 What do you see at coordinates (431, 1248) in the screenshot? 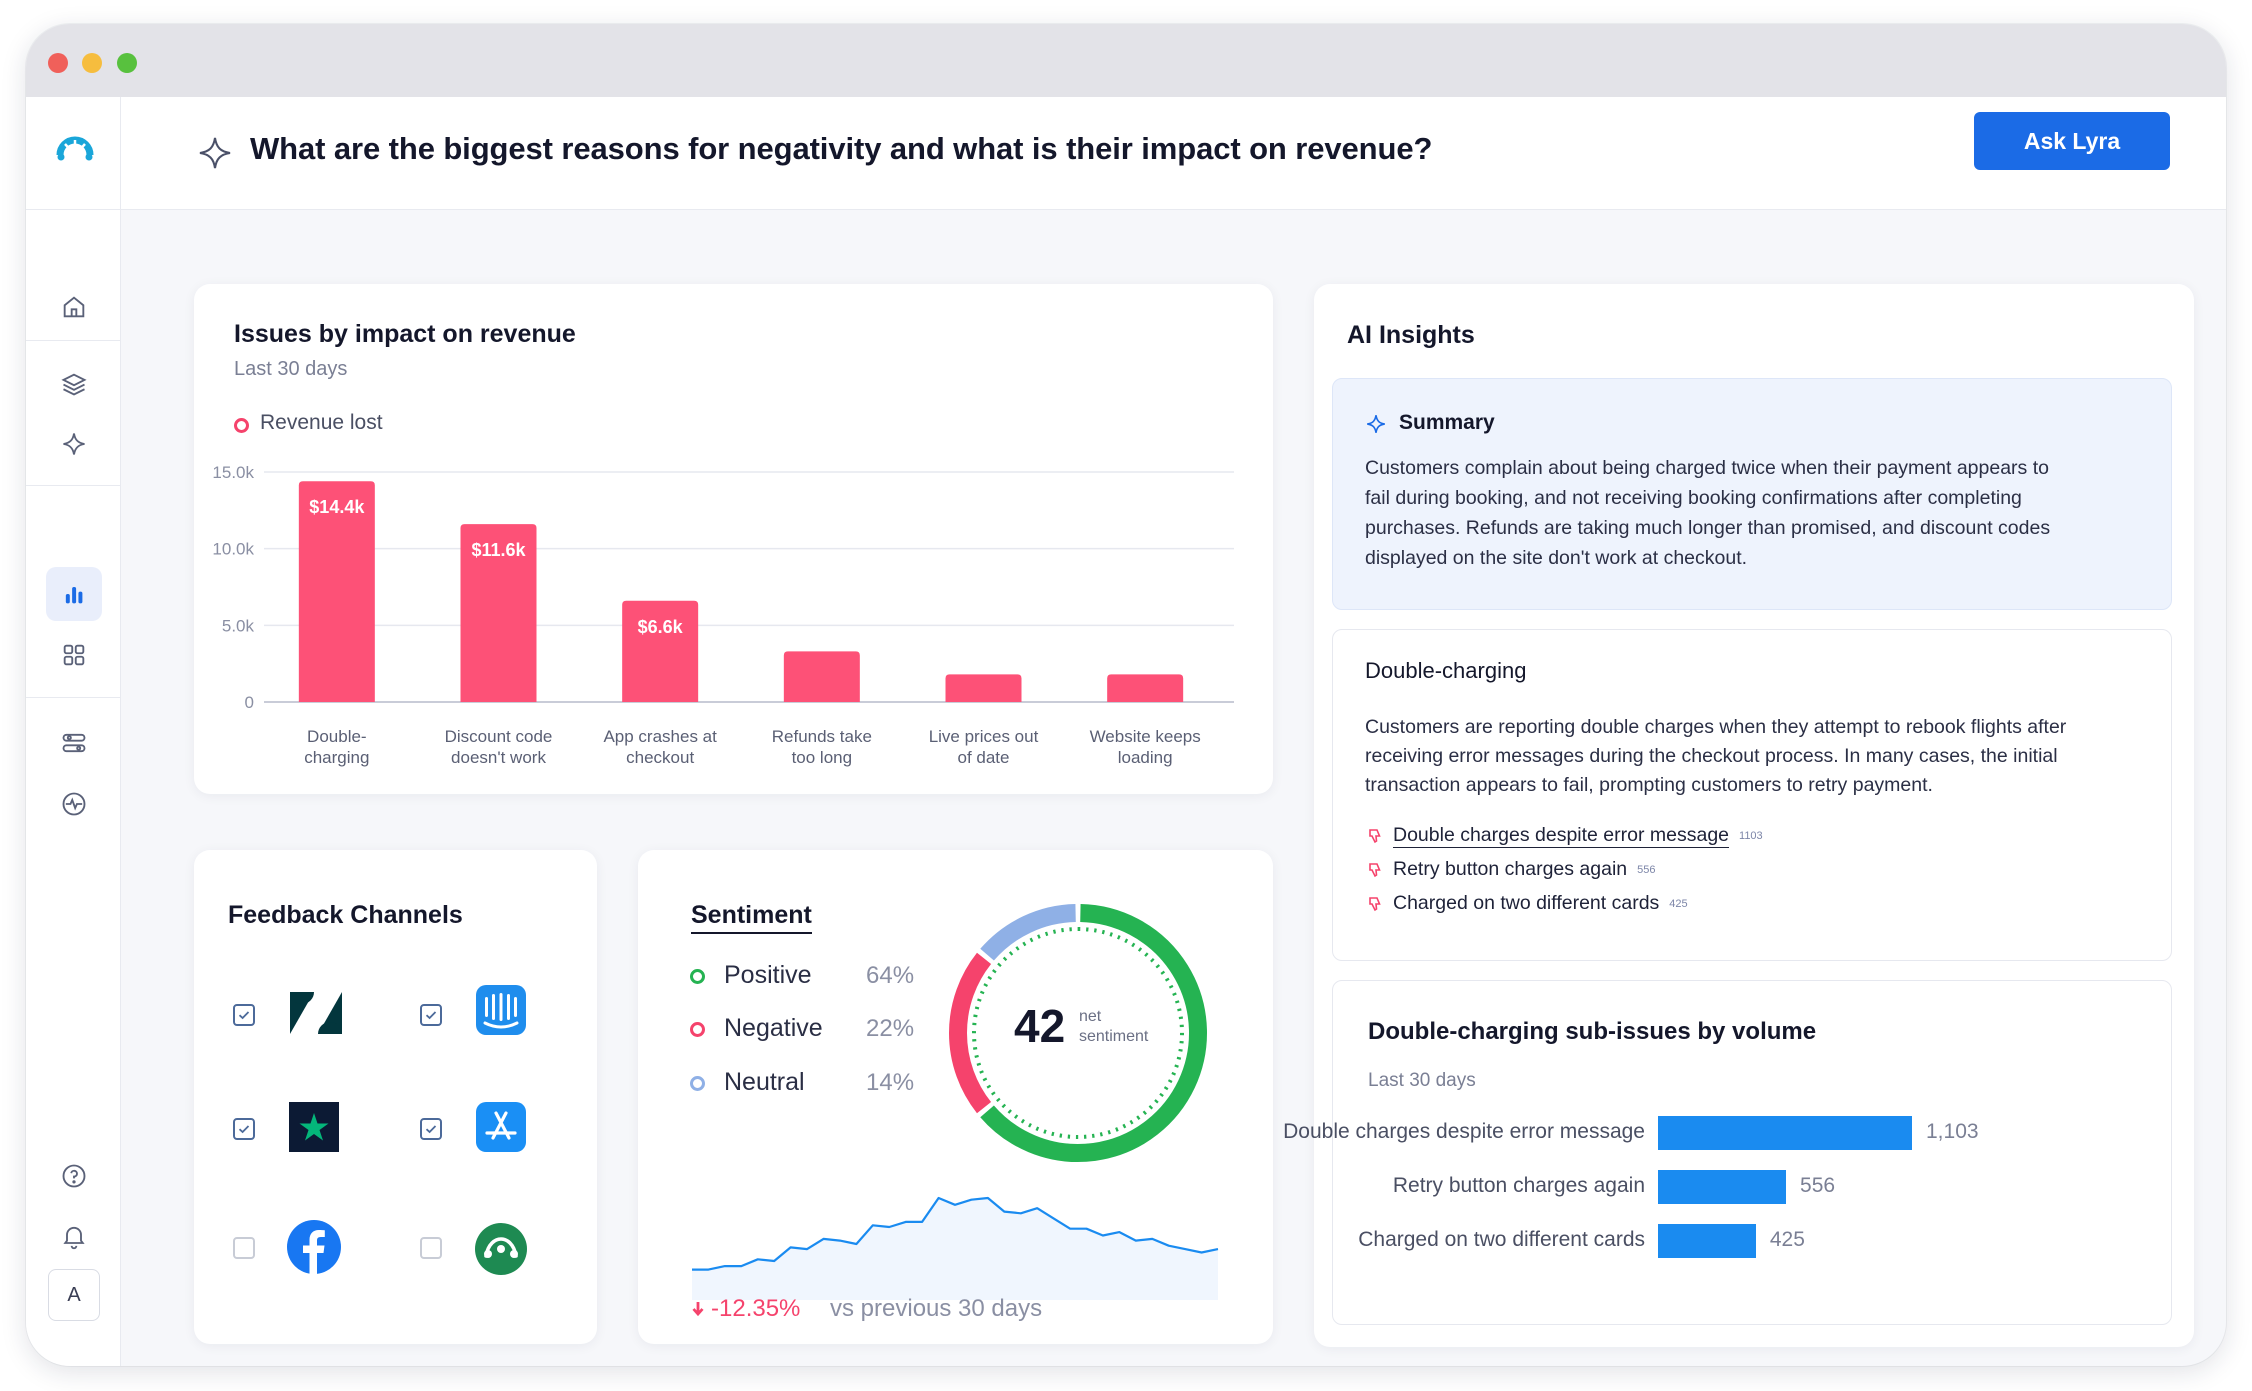
I see `surveymonkey-checkbox` at bounding box center [431, 1248].